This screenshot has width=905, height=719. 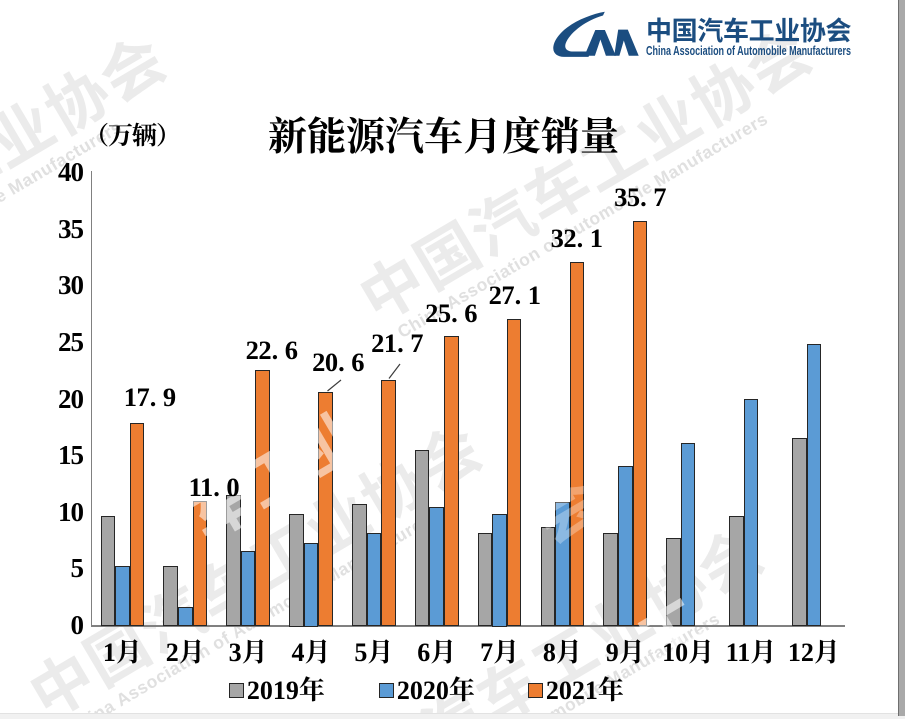 I want to click on x-tick-label-9月: 9月, so click(x=625, y=652).